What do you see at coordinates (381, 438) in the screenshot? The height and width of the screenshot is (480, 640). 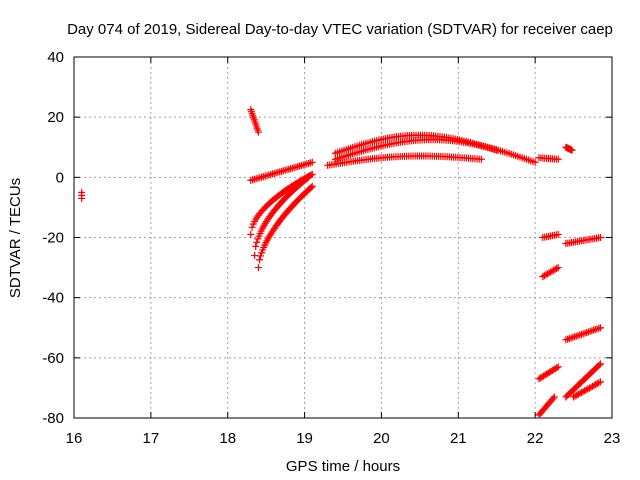 I see `x-tick-label: 20` at bounding box center [381, 438].